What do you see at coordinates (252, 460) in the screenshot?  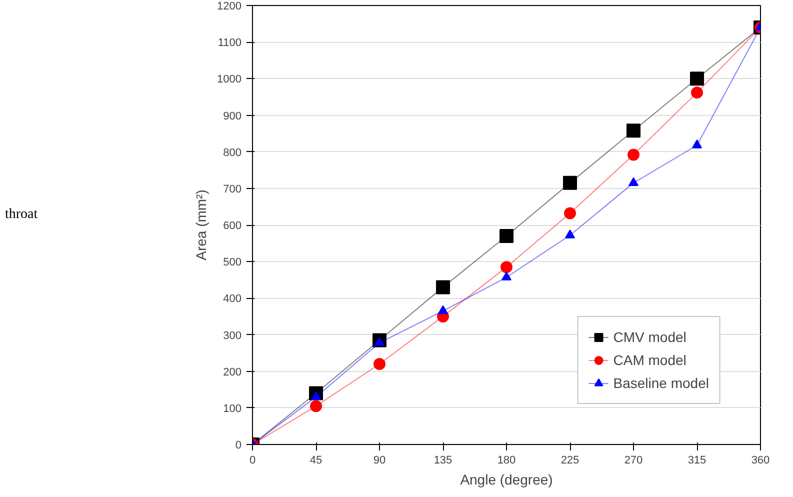 I see `x-tick-label: 0` at bounding box center [252, 460].